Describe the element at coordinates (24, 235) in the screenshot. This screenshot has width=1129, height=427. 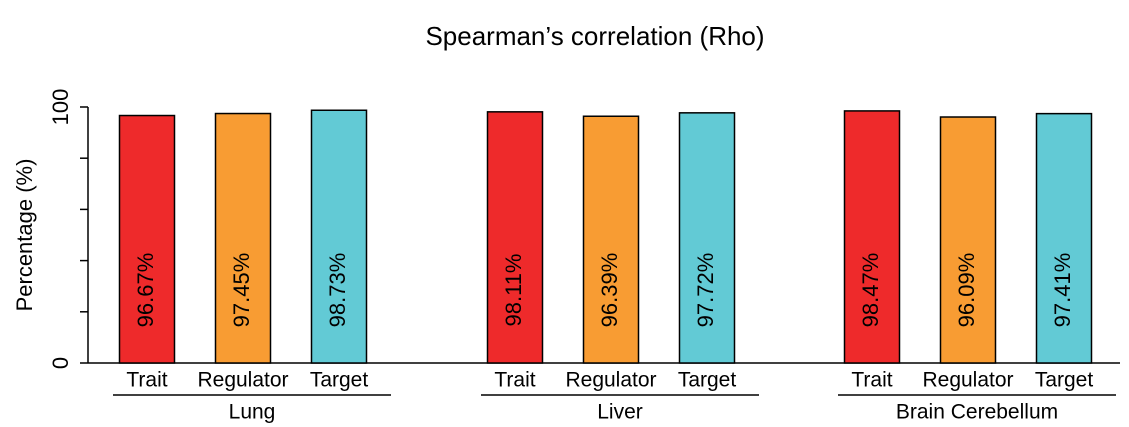
I see `y-axis-label: Percentage (%)` at that location.